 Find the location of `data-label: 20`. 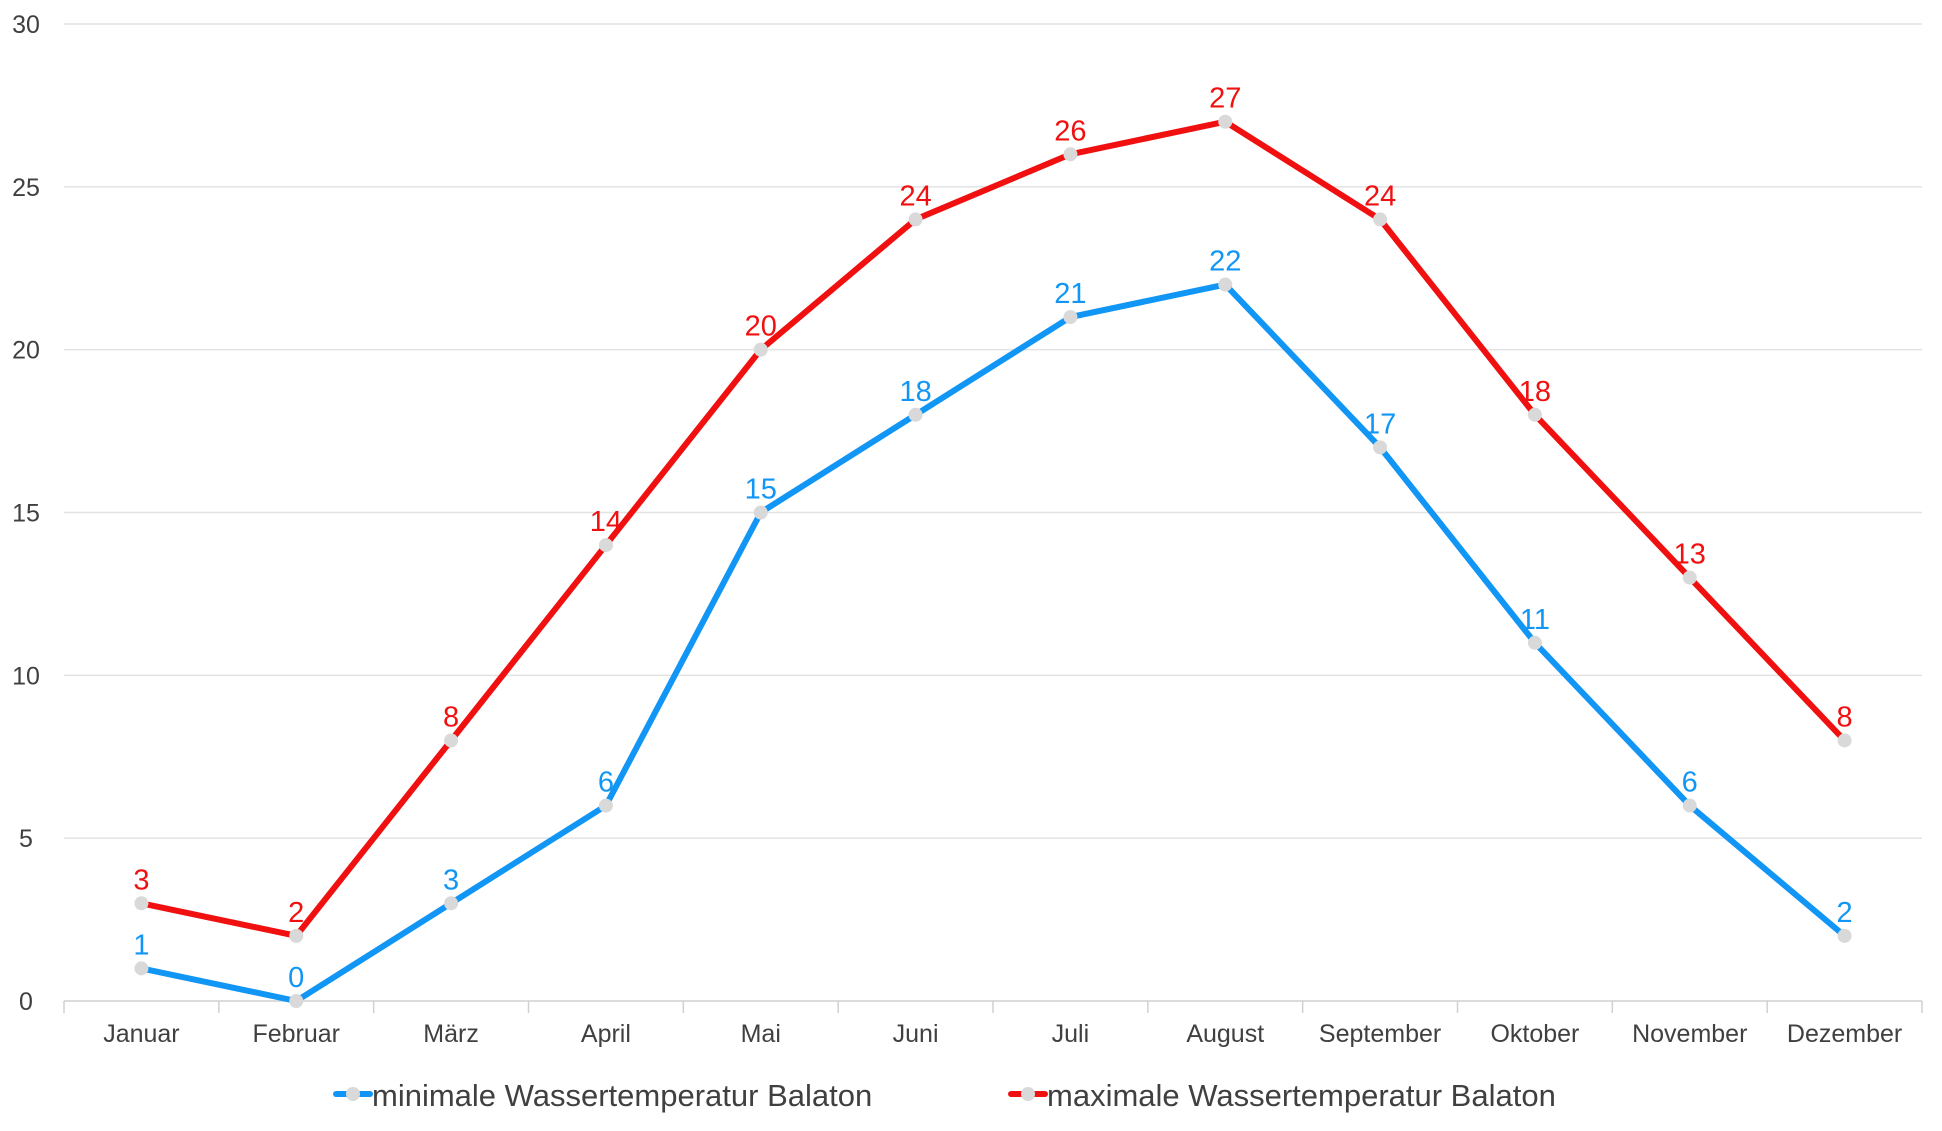

data-label: 20 is located at coordinates (761, 327).